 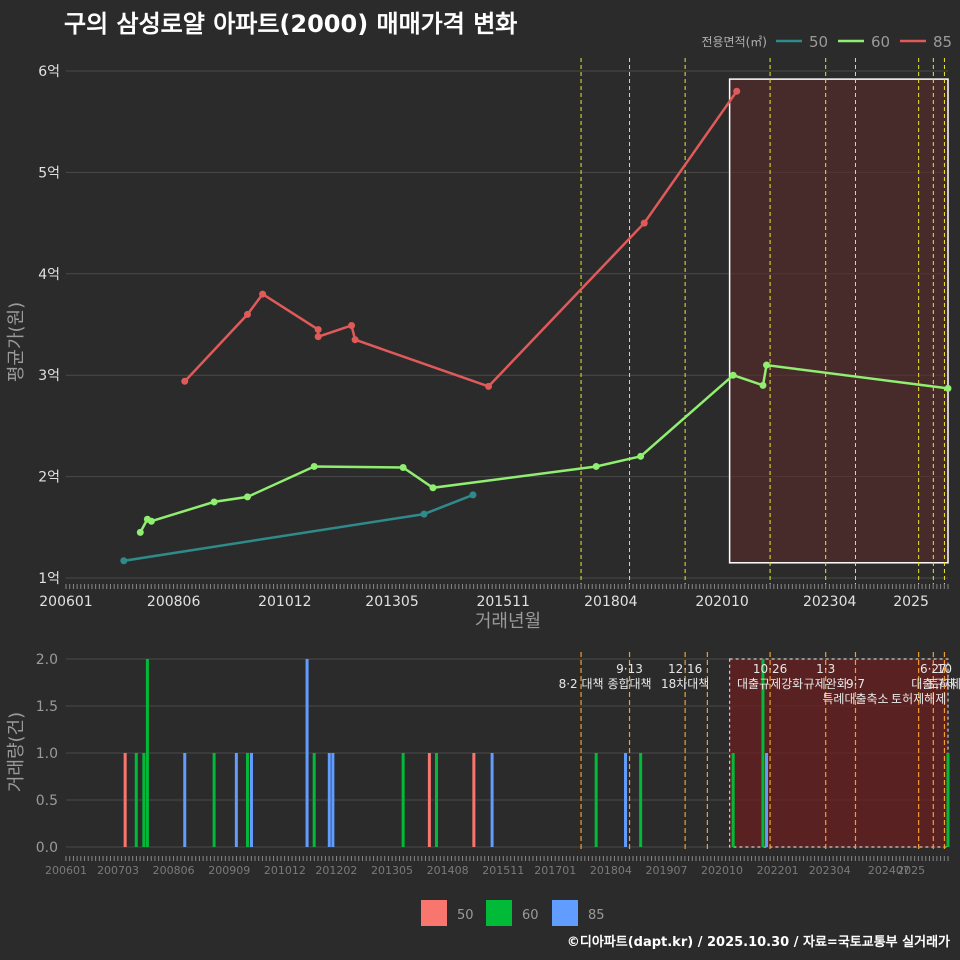 I want to click on legend-label-60: 60, so click(x=880, y=42).